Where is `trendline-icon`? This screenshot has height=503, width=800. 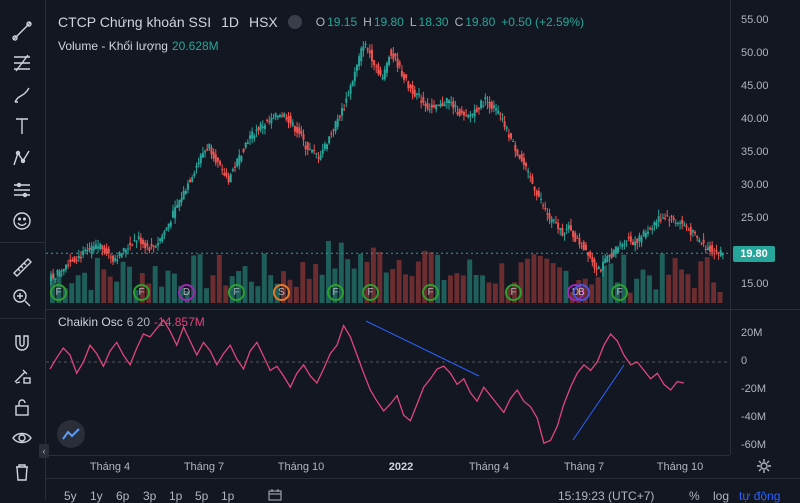
trendline-icon is located at coordinates (22, 31).